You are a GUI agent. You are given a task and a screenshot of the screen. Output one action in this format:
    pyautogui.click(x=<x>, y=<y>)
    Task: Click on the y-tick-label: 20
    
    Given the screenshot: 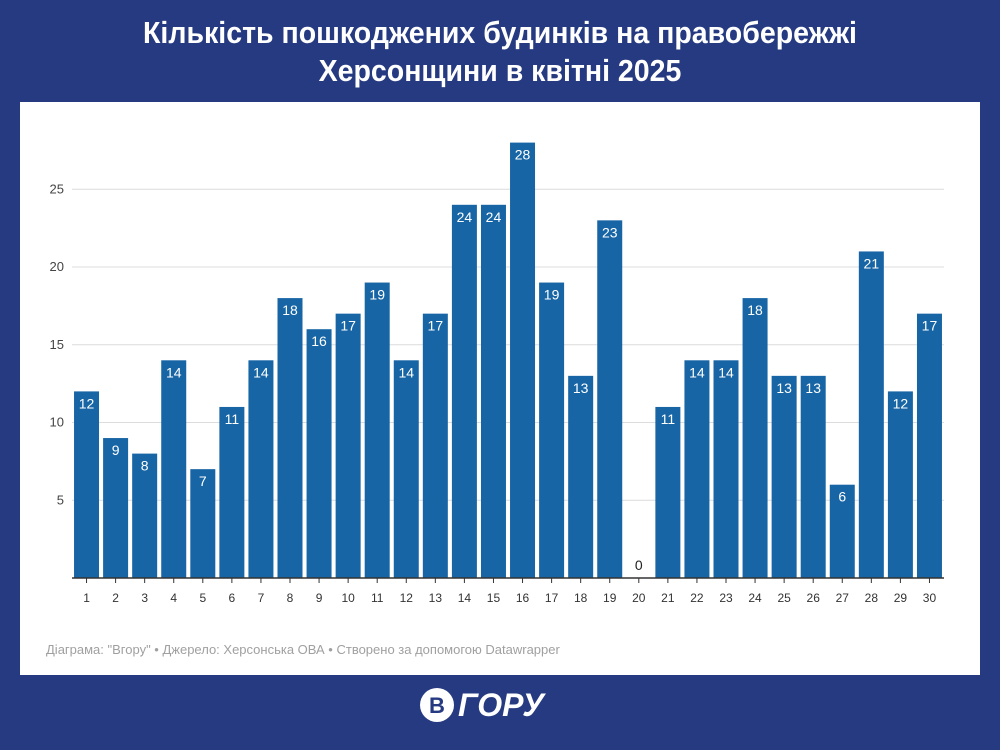 What is the action you would take?
    pyautogui.click(x=57, y=266)
    